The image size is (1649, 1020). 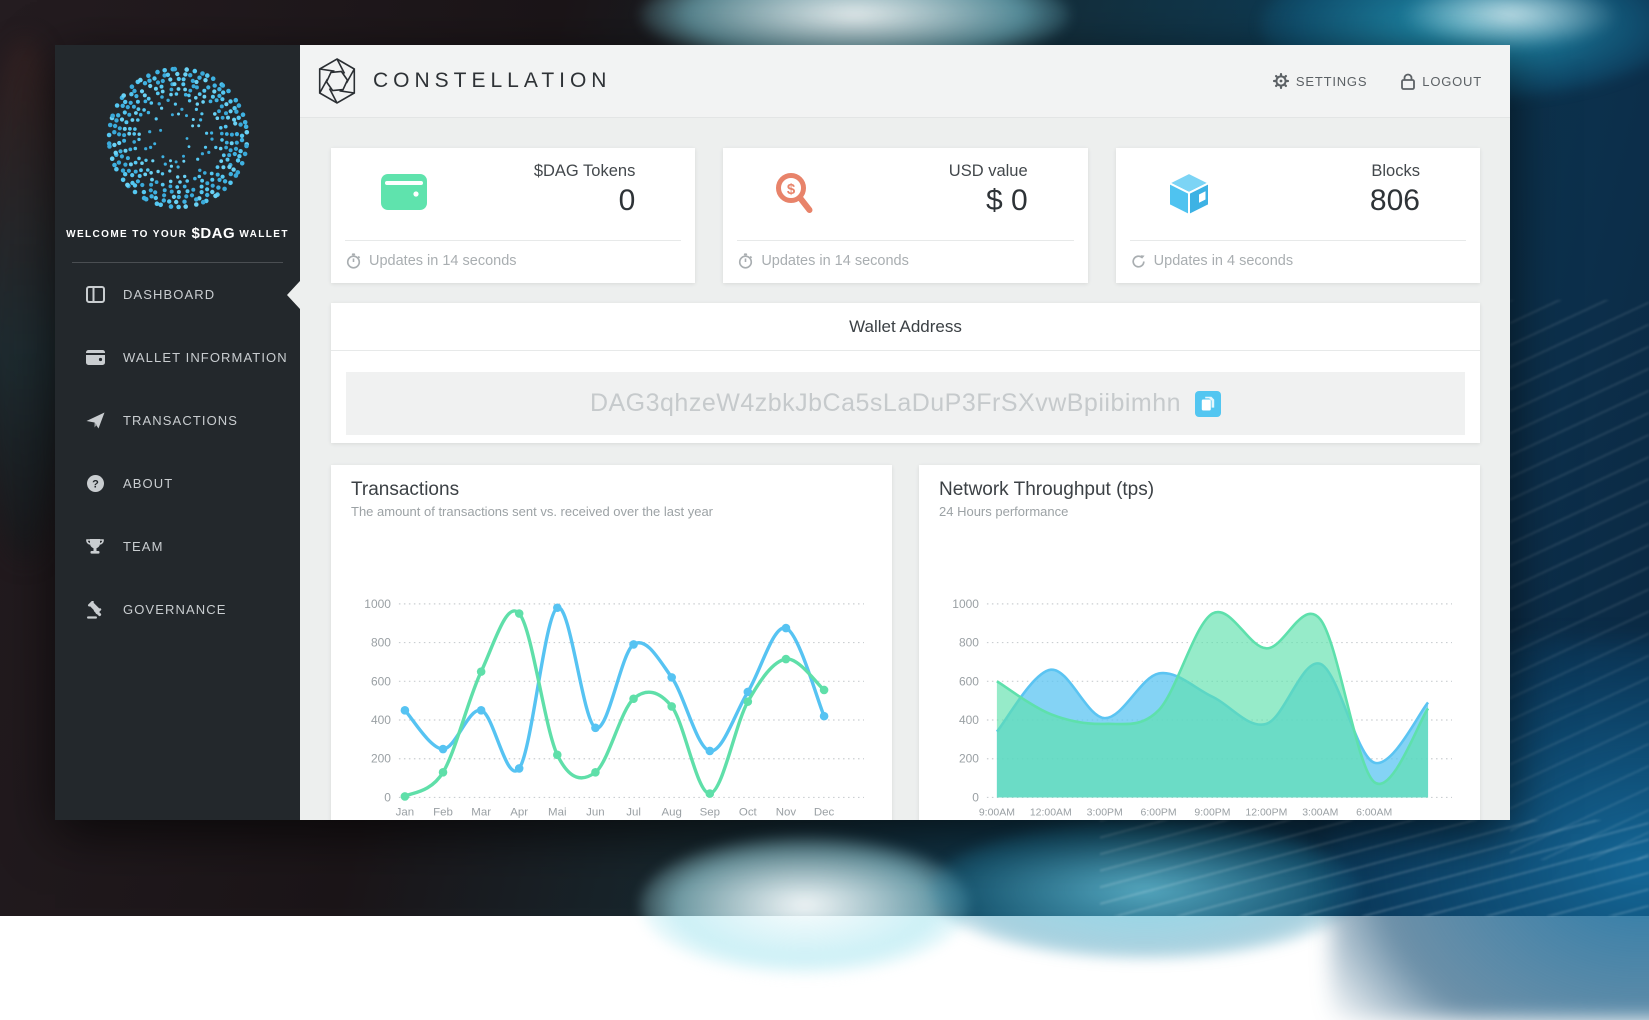 I want to click on sidebar-item-label: GOVERNANCE, so click(x=174, y=609).